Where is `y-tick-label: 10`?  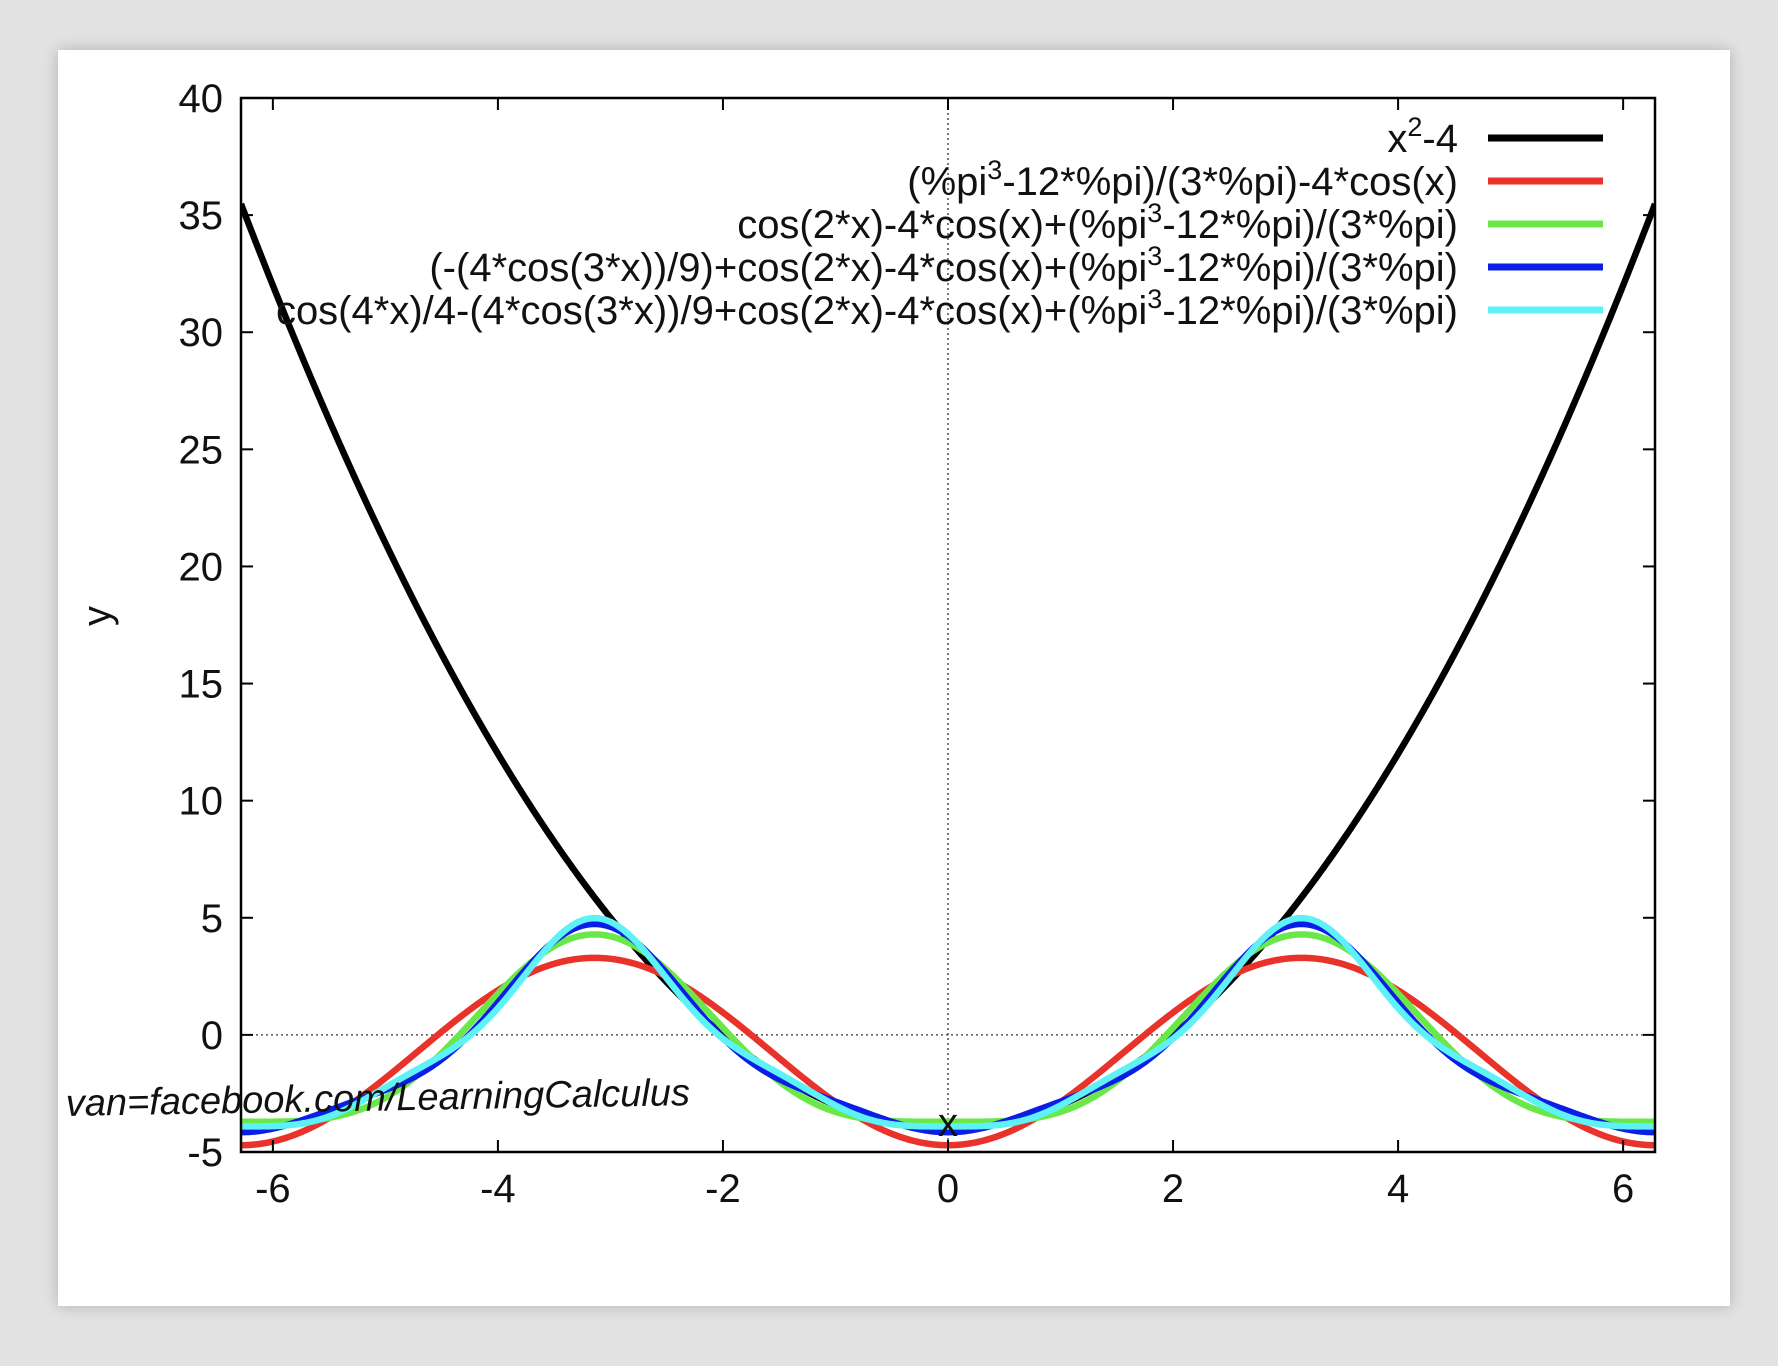
y-tick-label: 10 is located at coordinates (201, 802).